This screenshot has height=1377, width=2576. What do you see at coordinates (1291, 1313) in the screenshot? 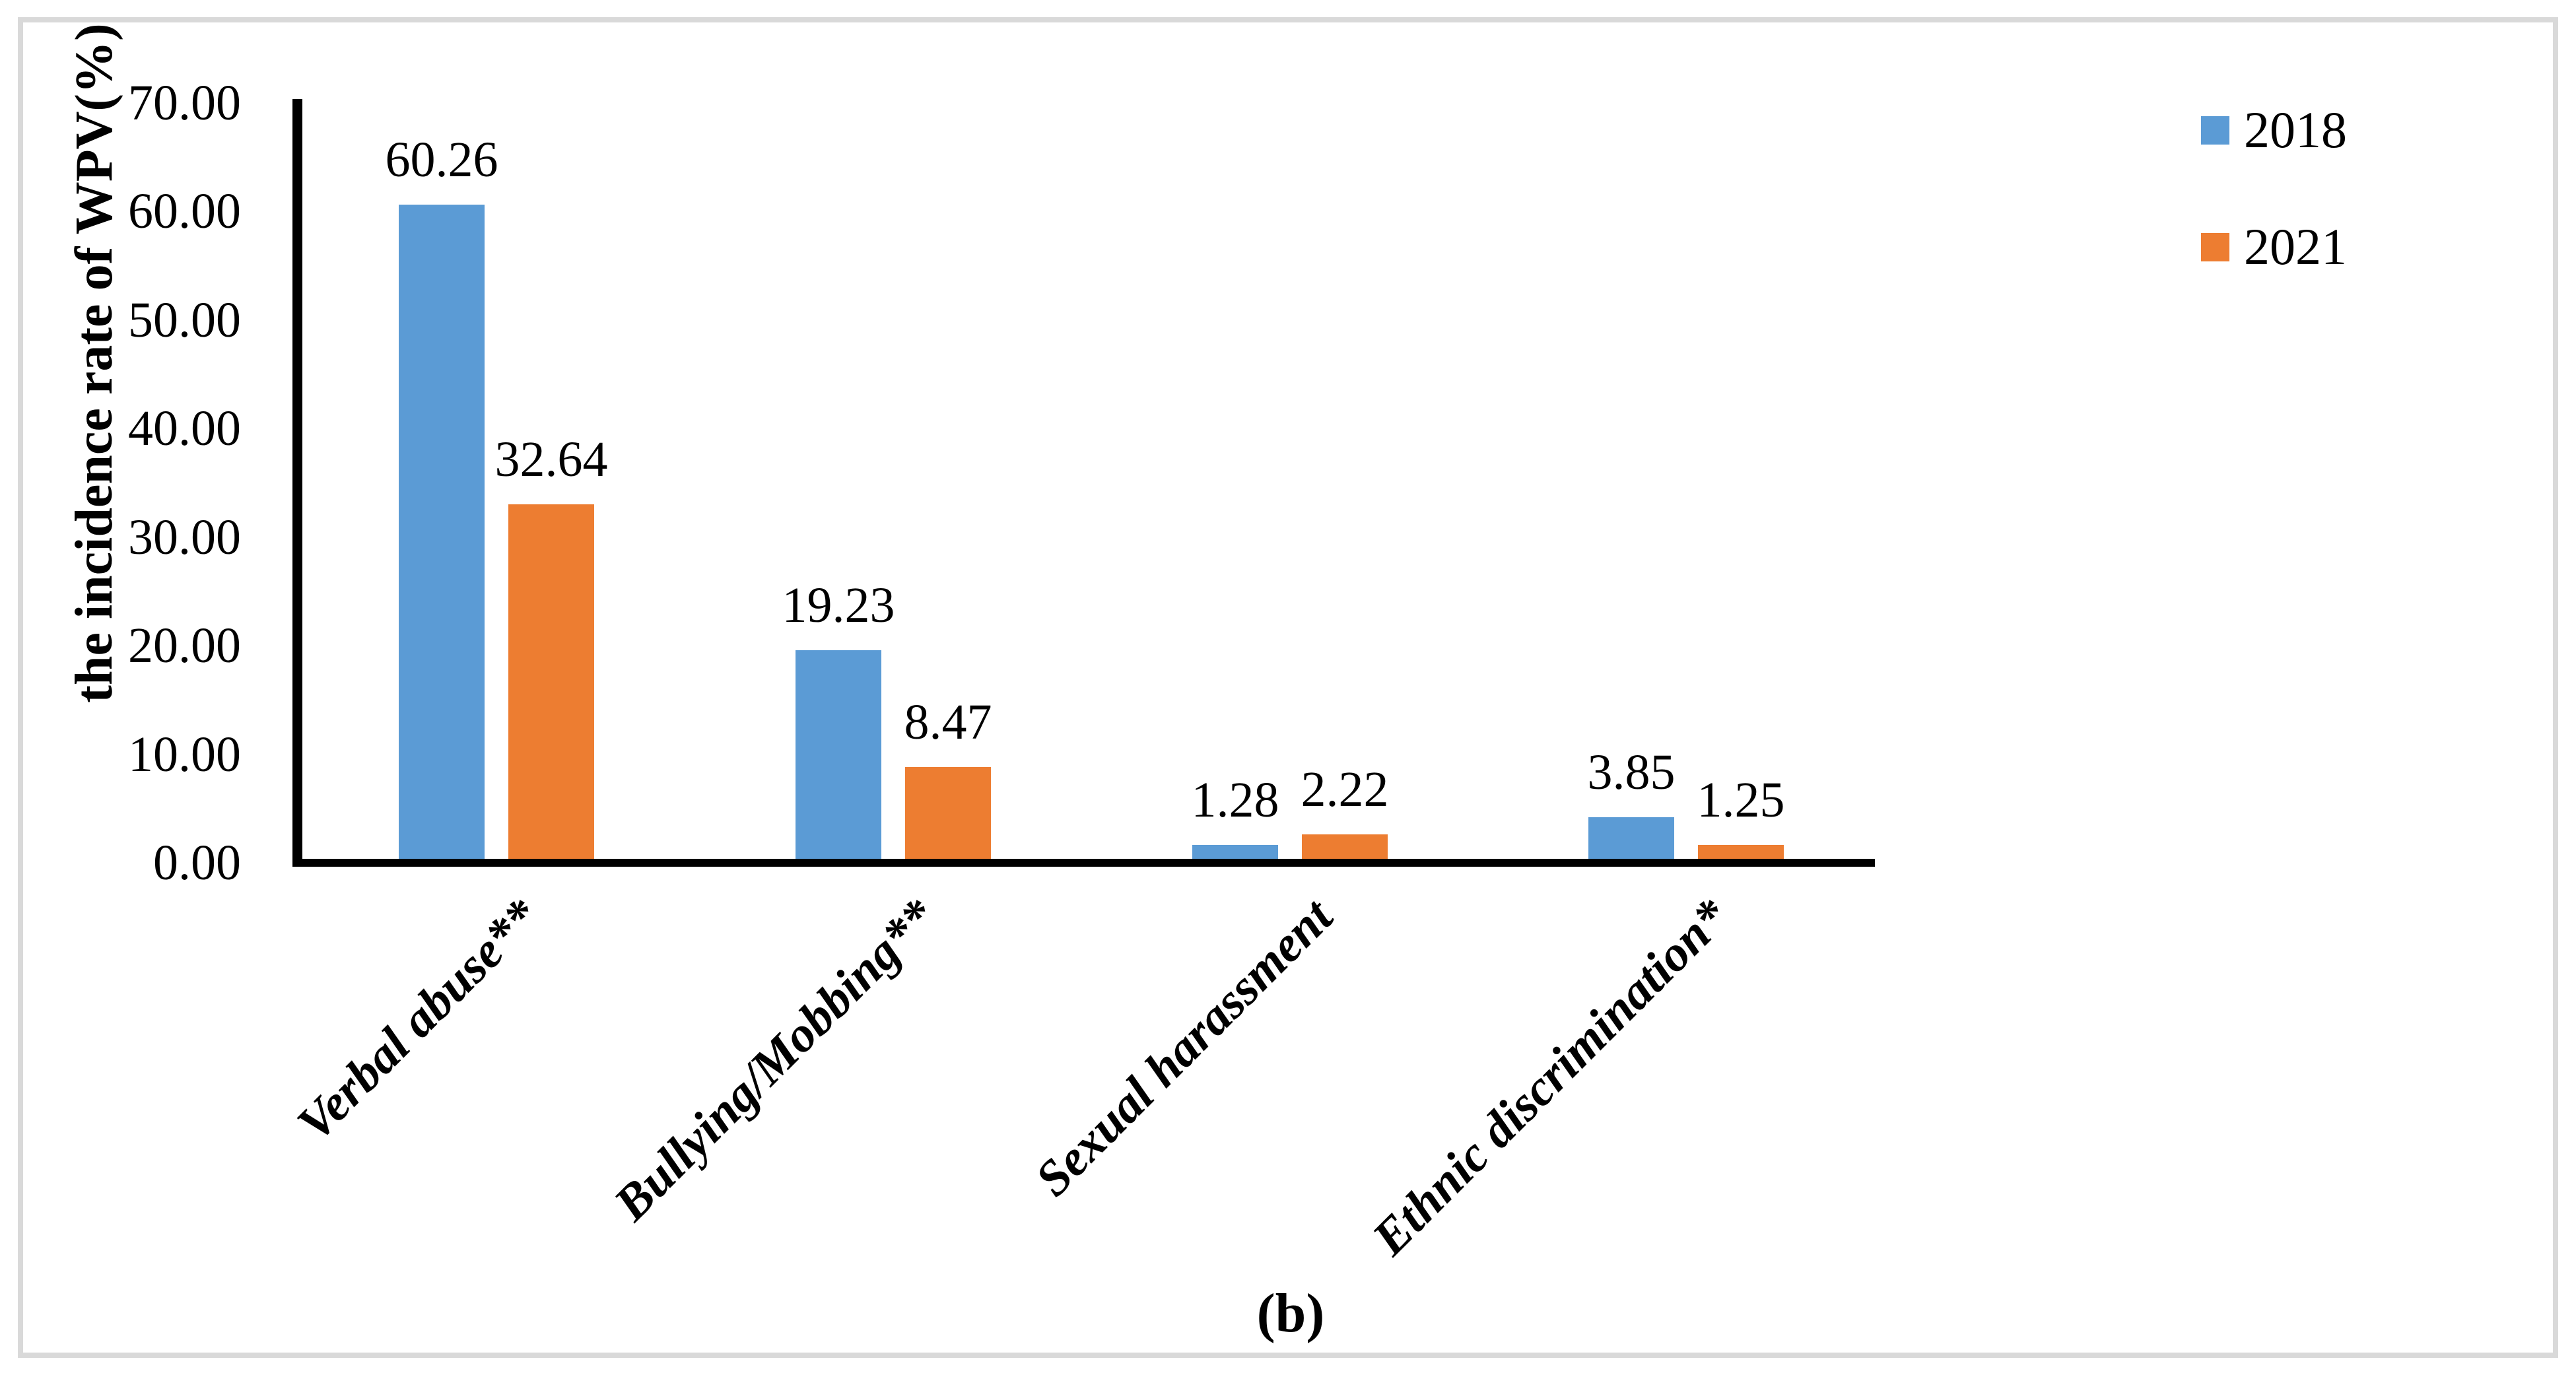
I see `figure-caption: (b)` at bounding box center [1291, 1313].